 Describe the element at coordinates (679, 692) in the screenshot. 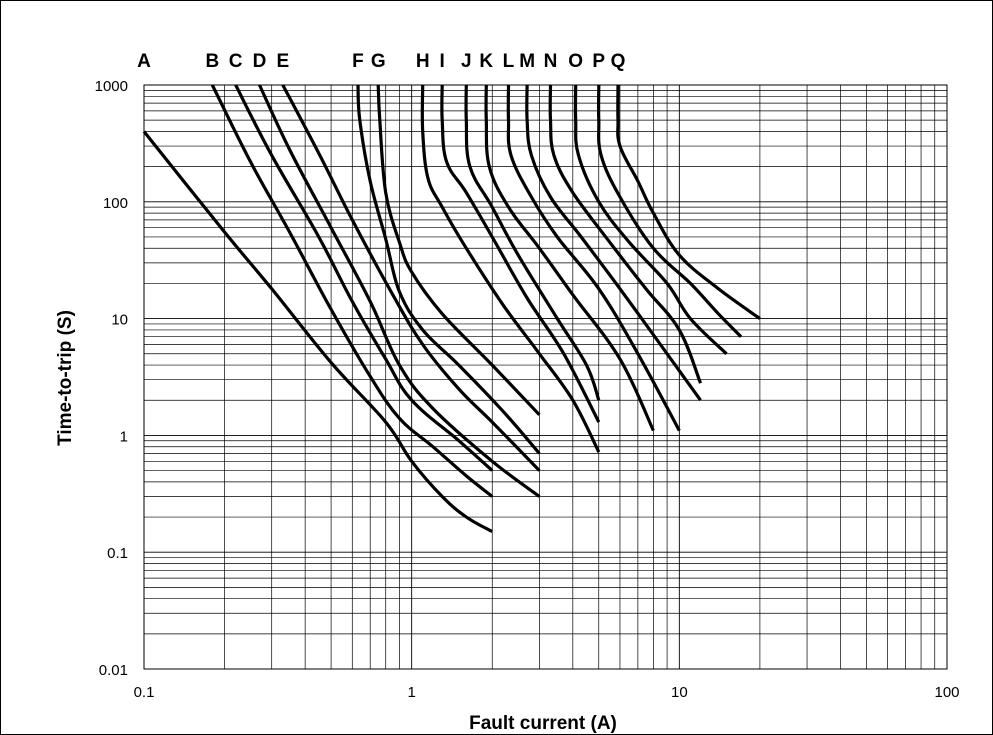

I see `x-tick-label: 10` at that location.